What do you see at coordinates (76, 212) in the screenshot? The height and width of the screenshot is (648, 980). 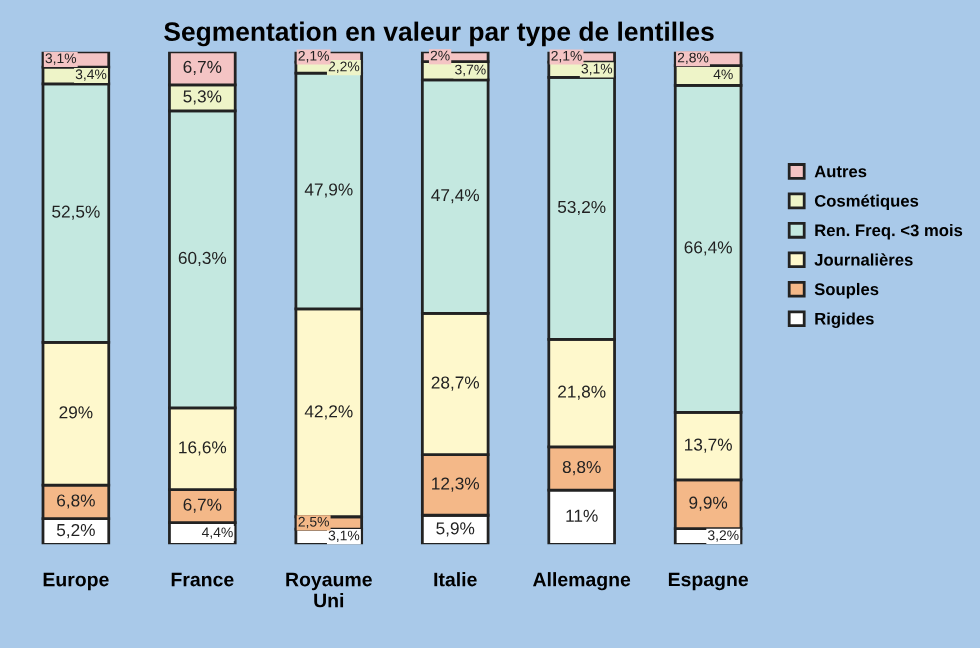 I see `data-label: 52,5%` at bounding box center [76, 212].